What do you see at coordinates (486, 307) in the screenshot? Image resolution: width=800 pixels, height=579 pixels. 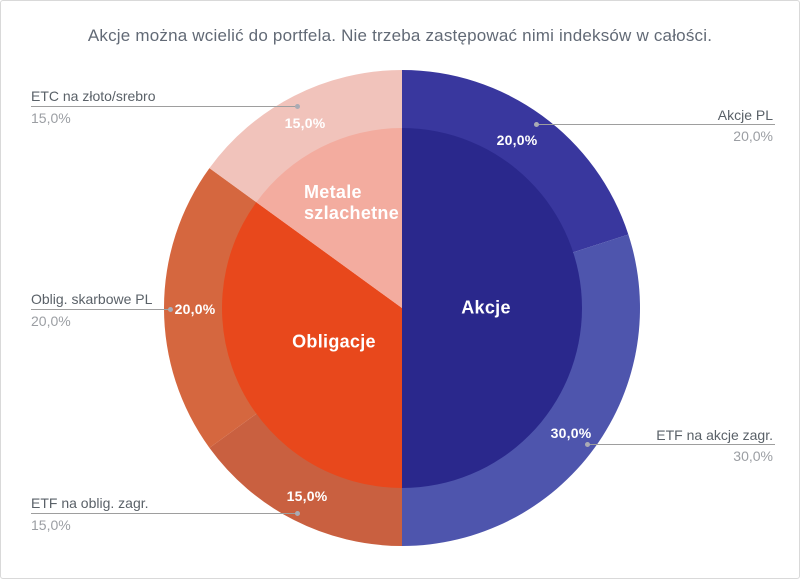 I see `inner-slice-label-akcje: Akcje` at bounding box center [486, 307].